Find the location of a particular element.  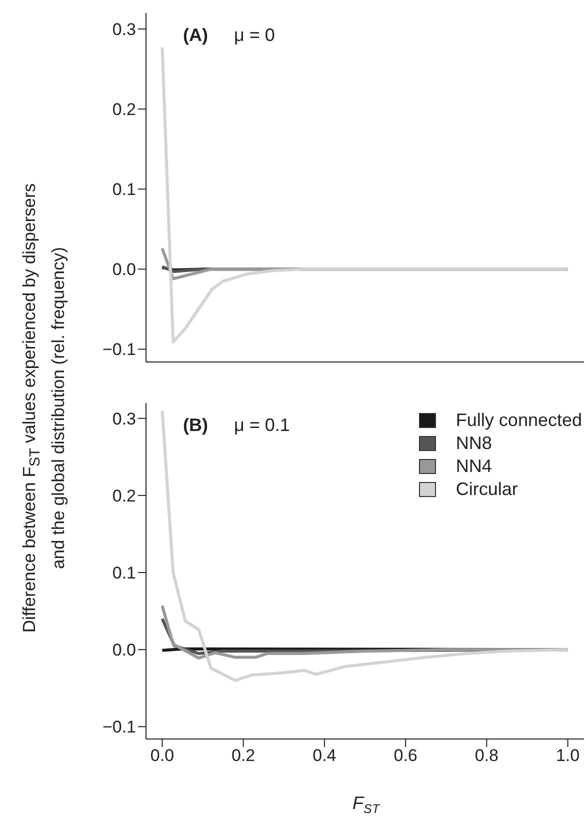

annotation: μ = 0 is located at coordinates (254, 35).